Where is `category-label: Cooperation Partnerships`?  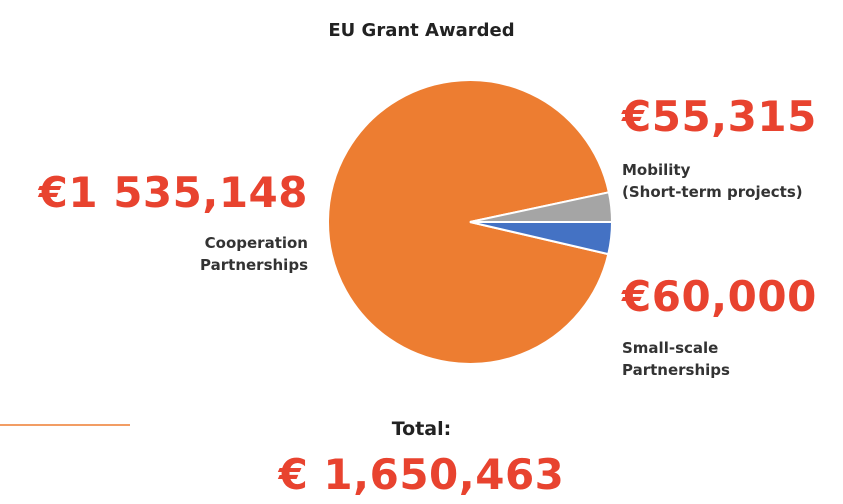 category-label: Cooperation Partnerships is located at coordinates (254, 254).